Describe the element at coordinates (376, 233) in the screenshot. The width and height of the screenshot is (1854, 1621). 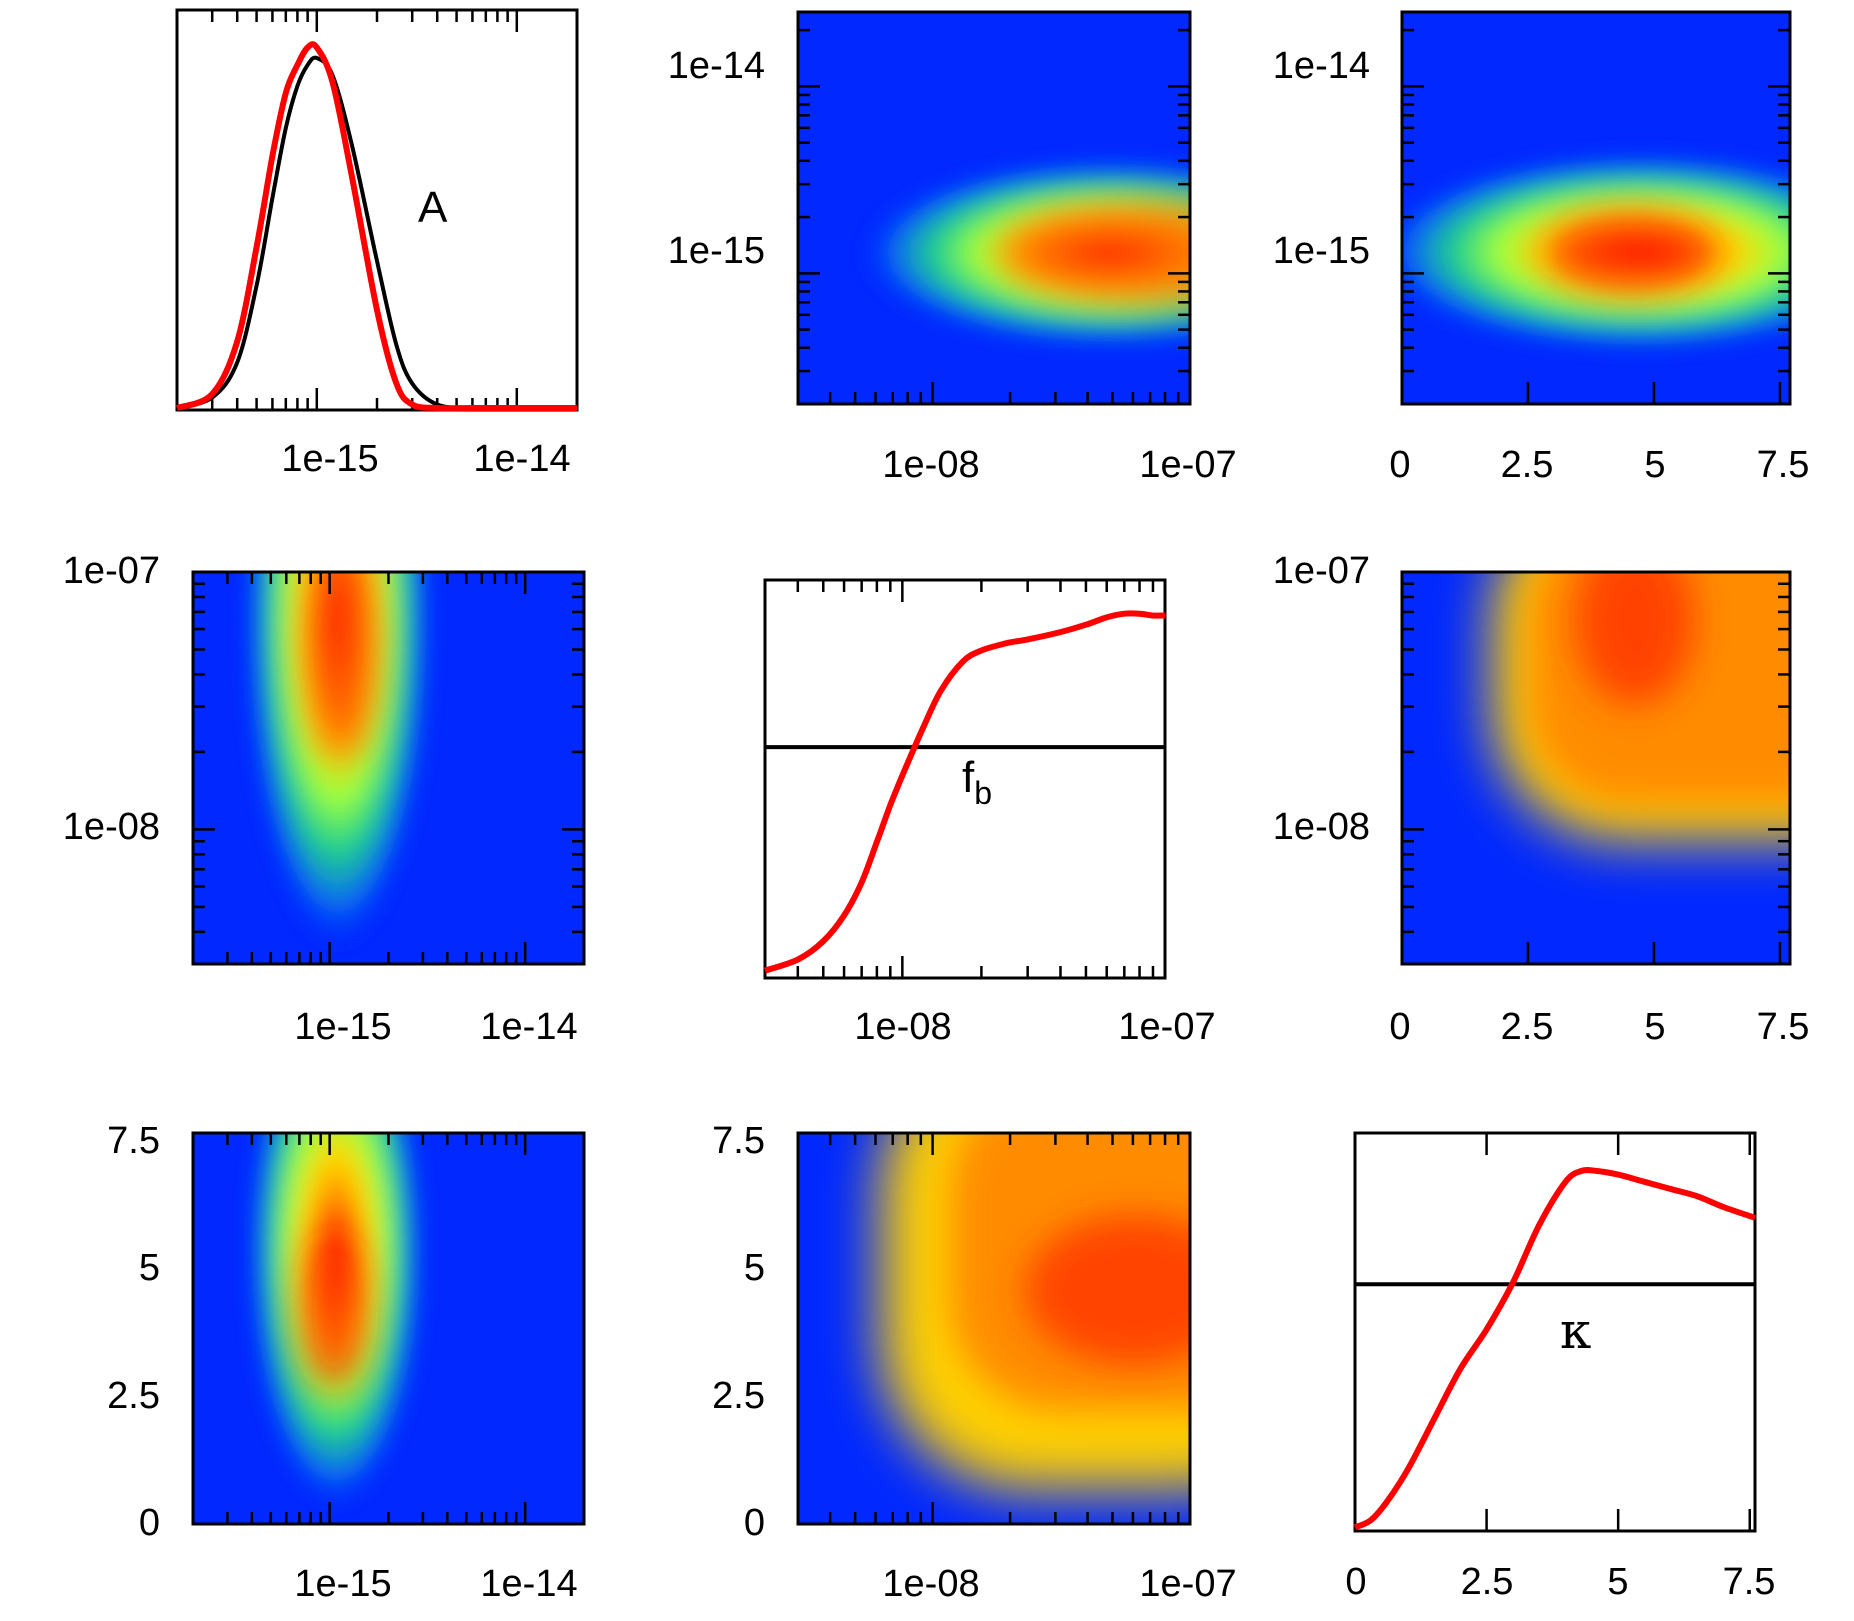
I see `histogram-A-prior-curve` at that location.